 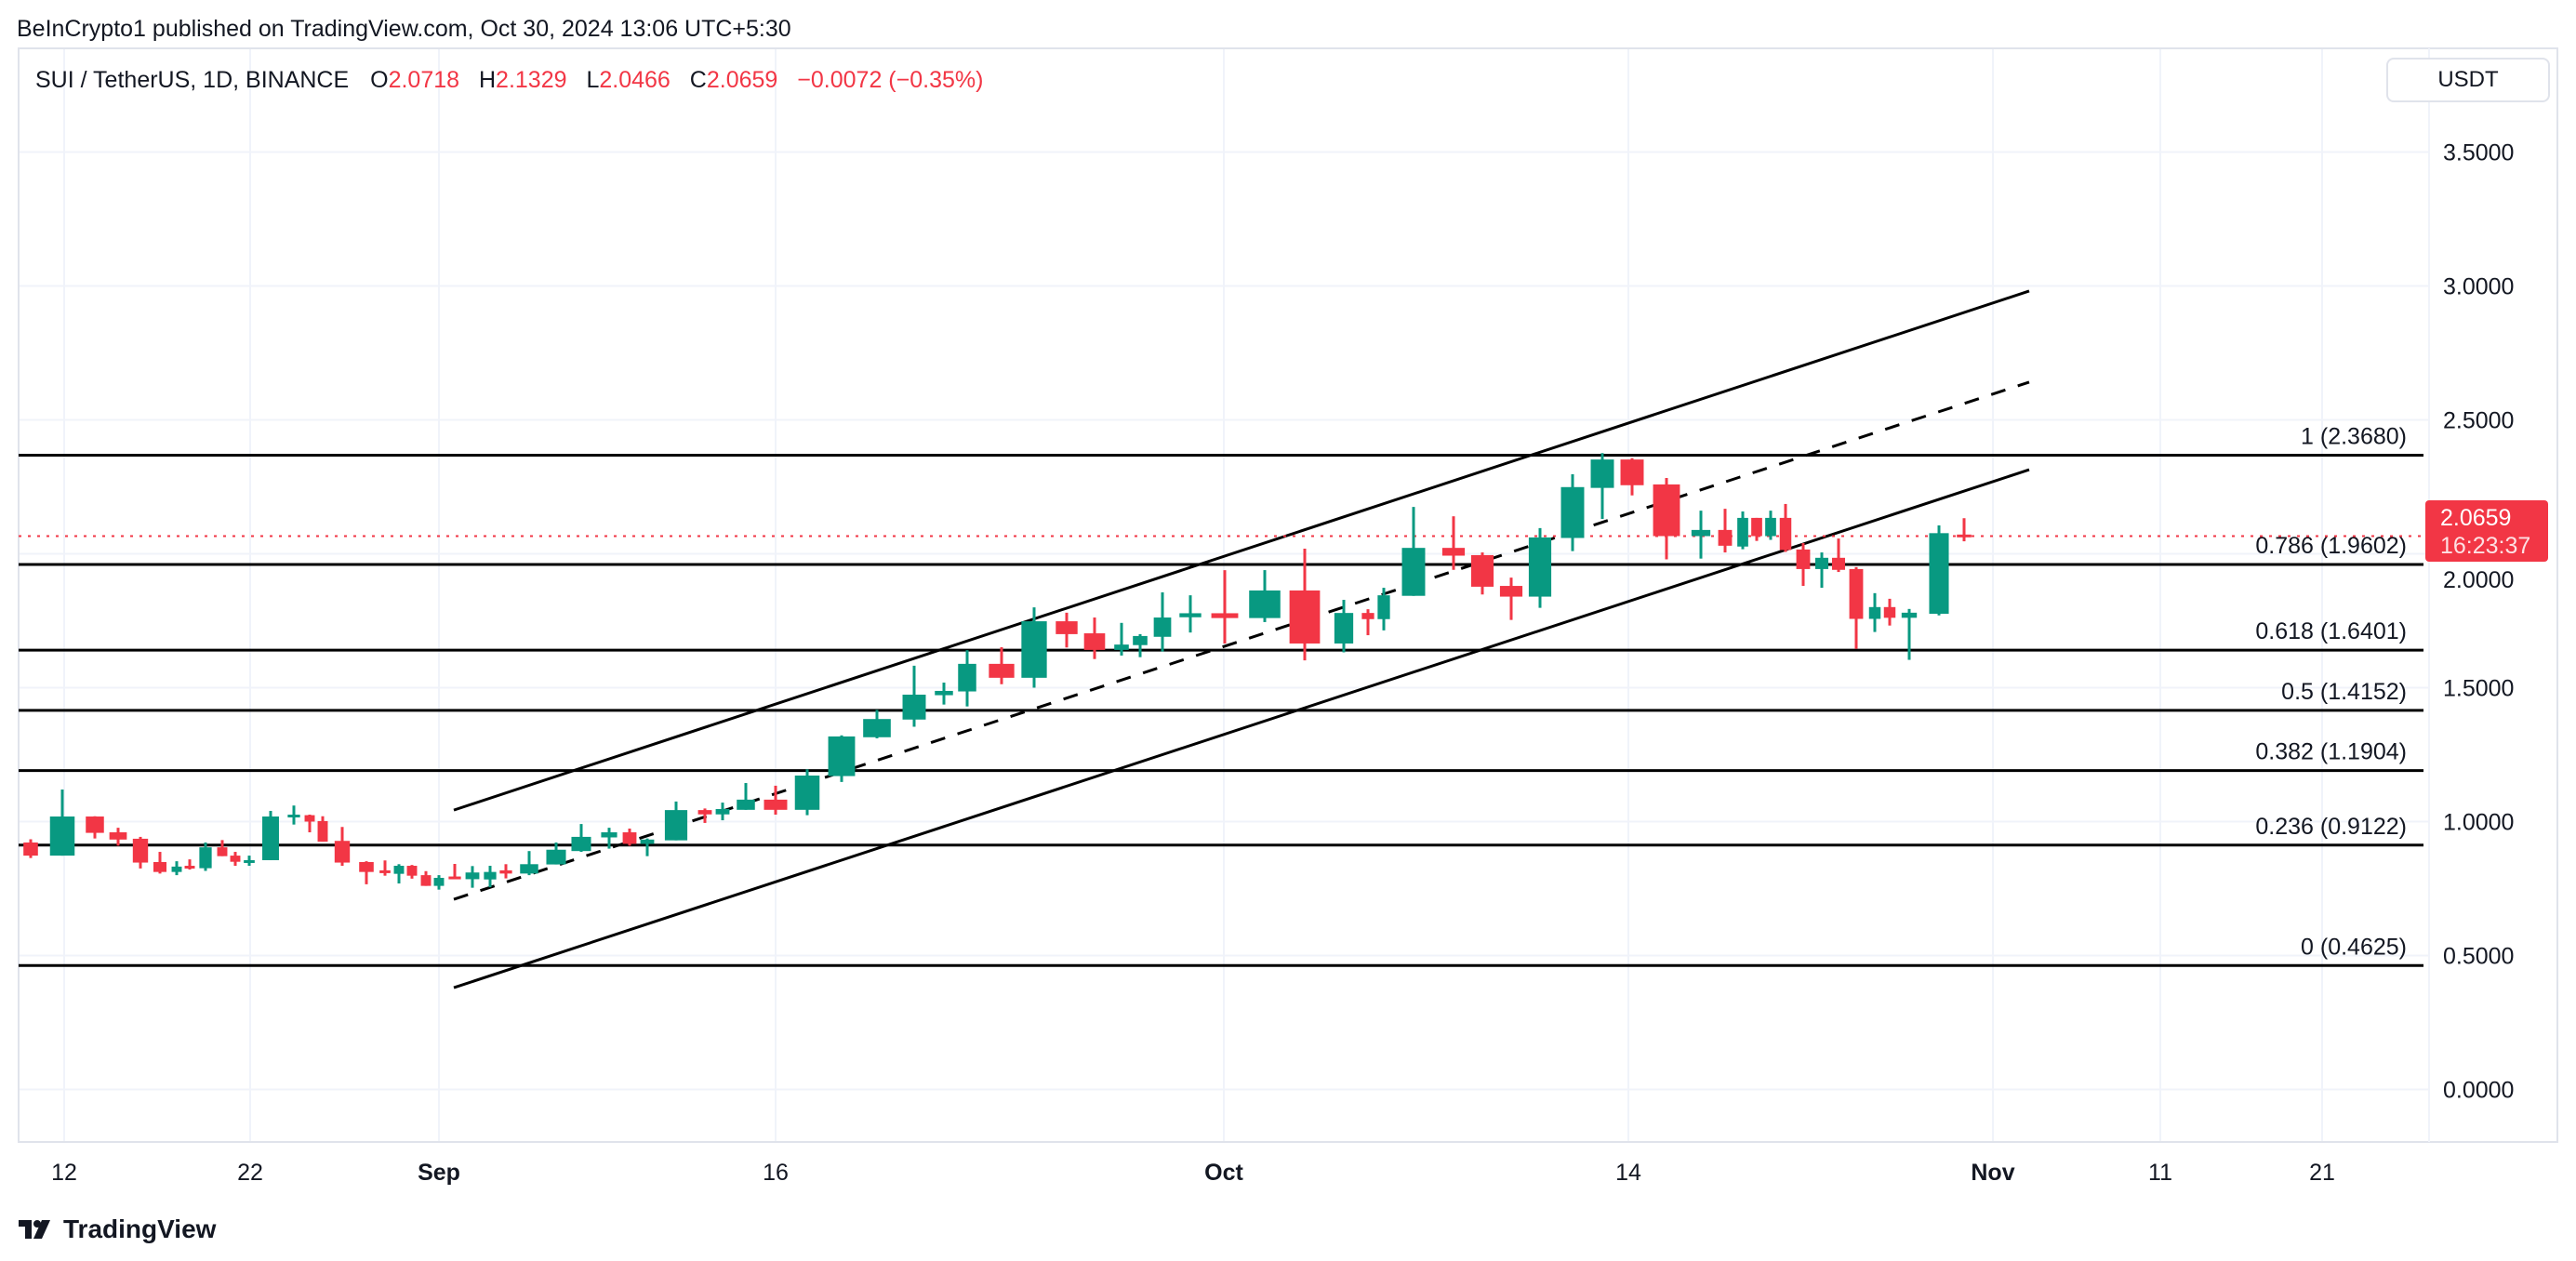 I want to click on price-tick-label: 0.5000, so click(x=2478, y=957).